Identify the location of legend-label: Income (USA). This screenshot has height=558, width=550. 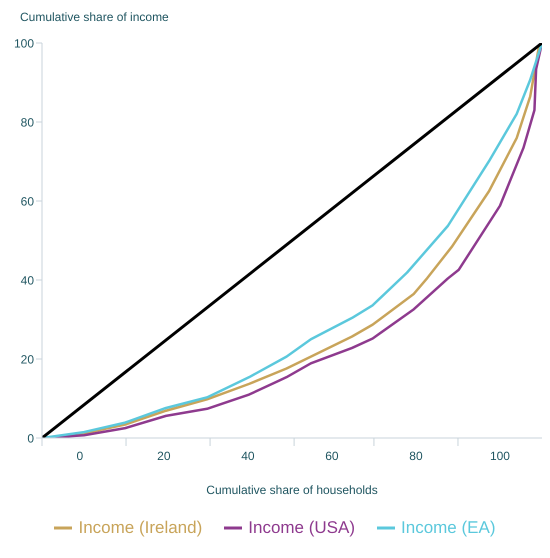
(301, 528).